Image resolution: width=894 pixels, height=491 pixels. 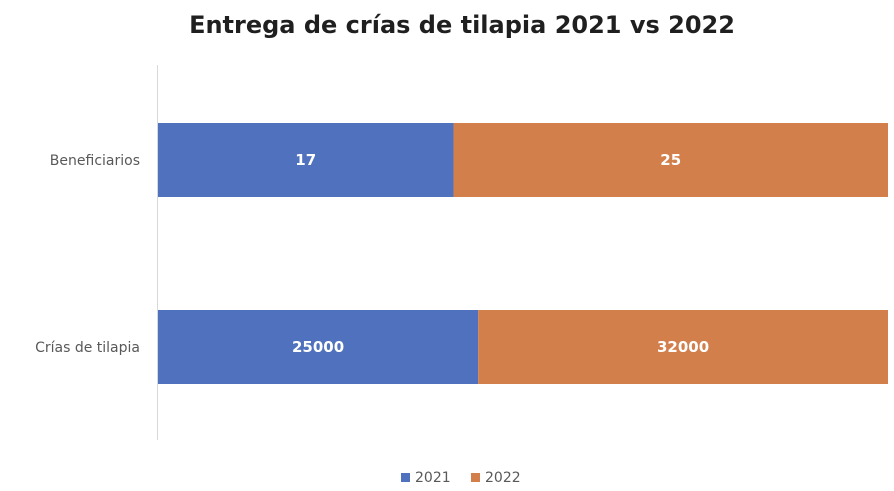 I want to click on data-label-beneficiarios-2022: 25, so click(x=670, y=160).